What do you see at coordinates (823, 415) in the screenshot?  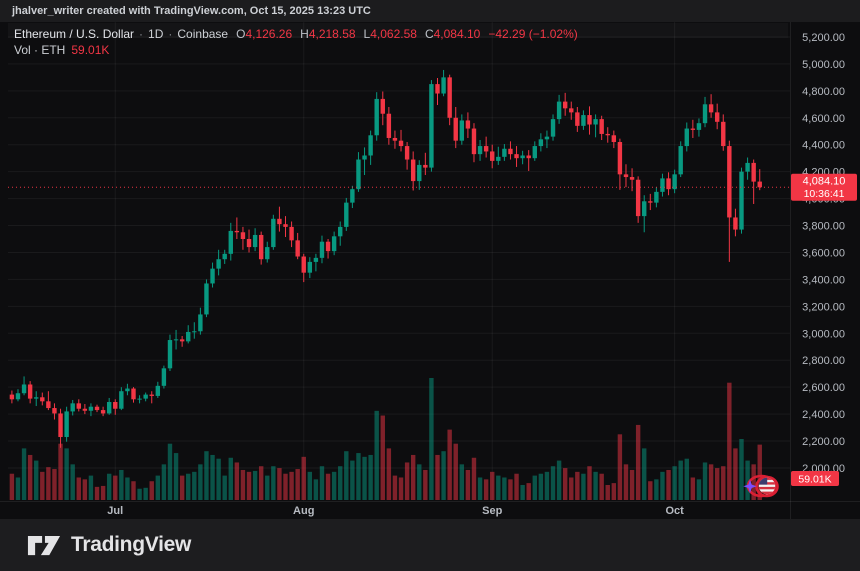 I see `svg-text: 2,400.00` at bounding box center [823, 415].